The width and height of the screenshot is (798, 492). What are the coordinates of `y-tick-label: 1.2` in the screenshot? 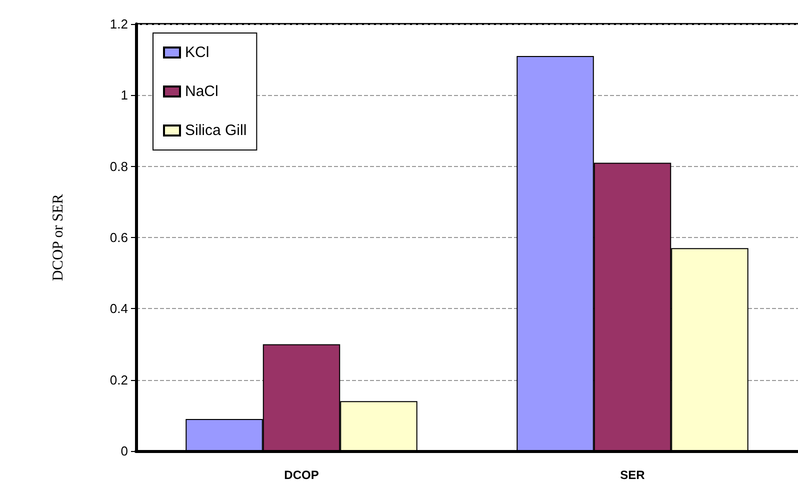 It's located at (119, 24).